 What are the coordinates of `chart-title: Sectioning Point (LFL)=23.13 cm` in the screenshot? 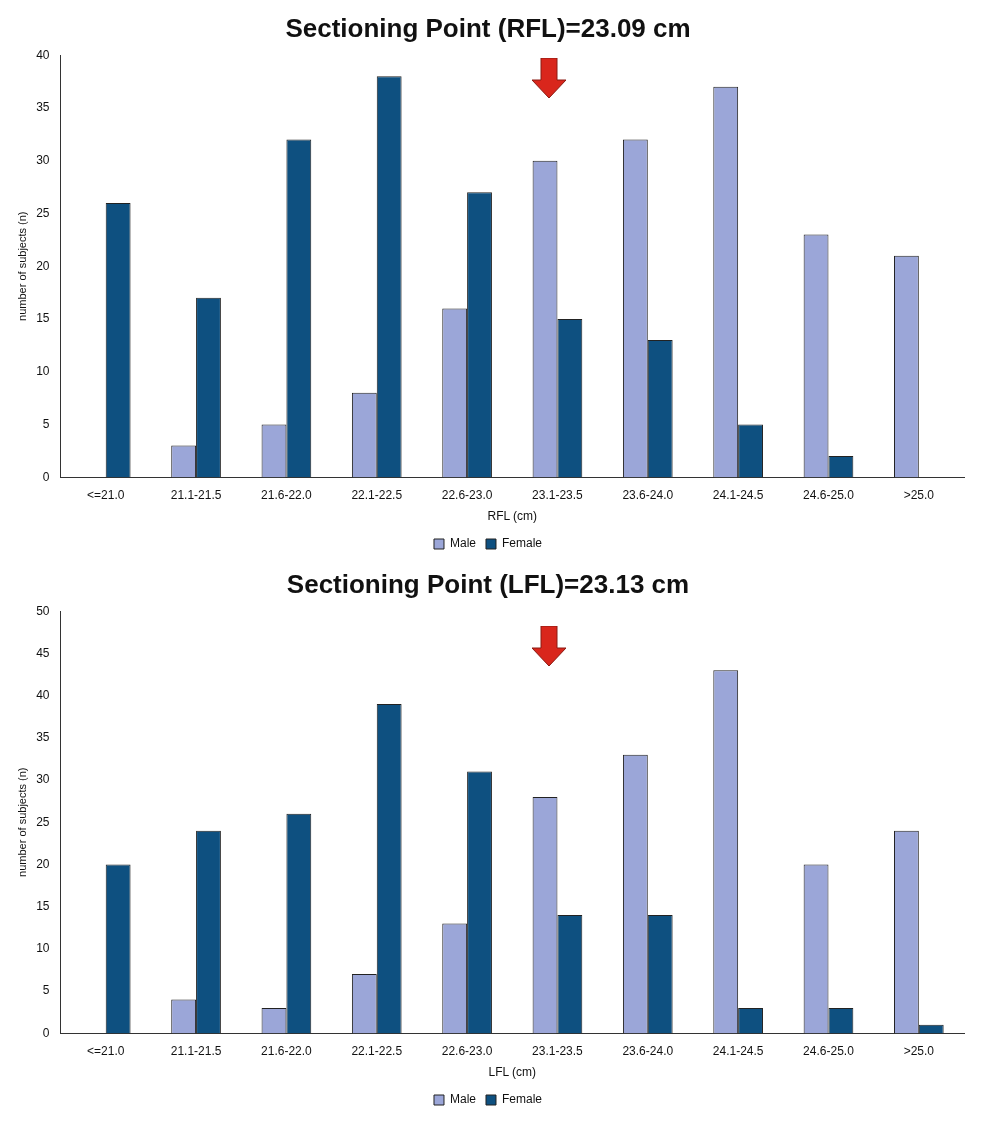 It's located at (488, 583).